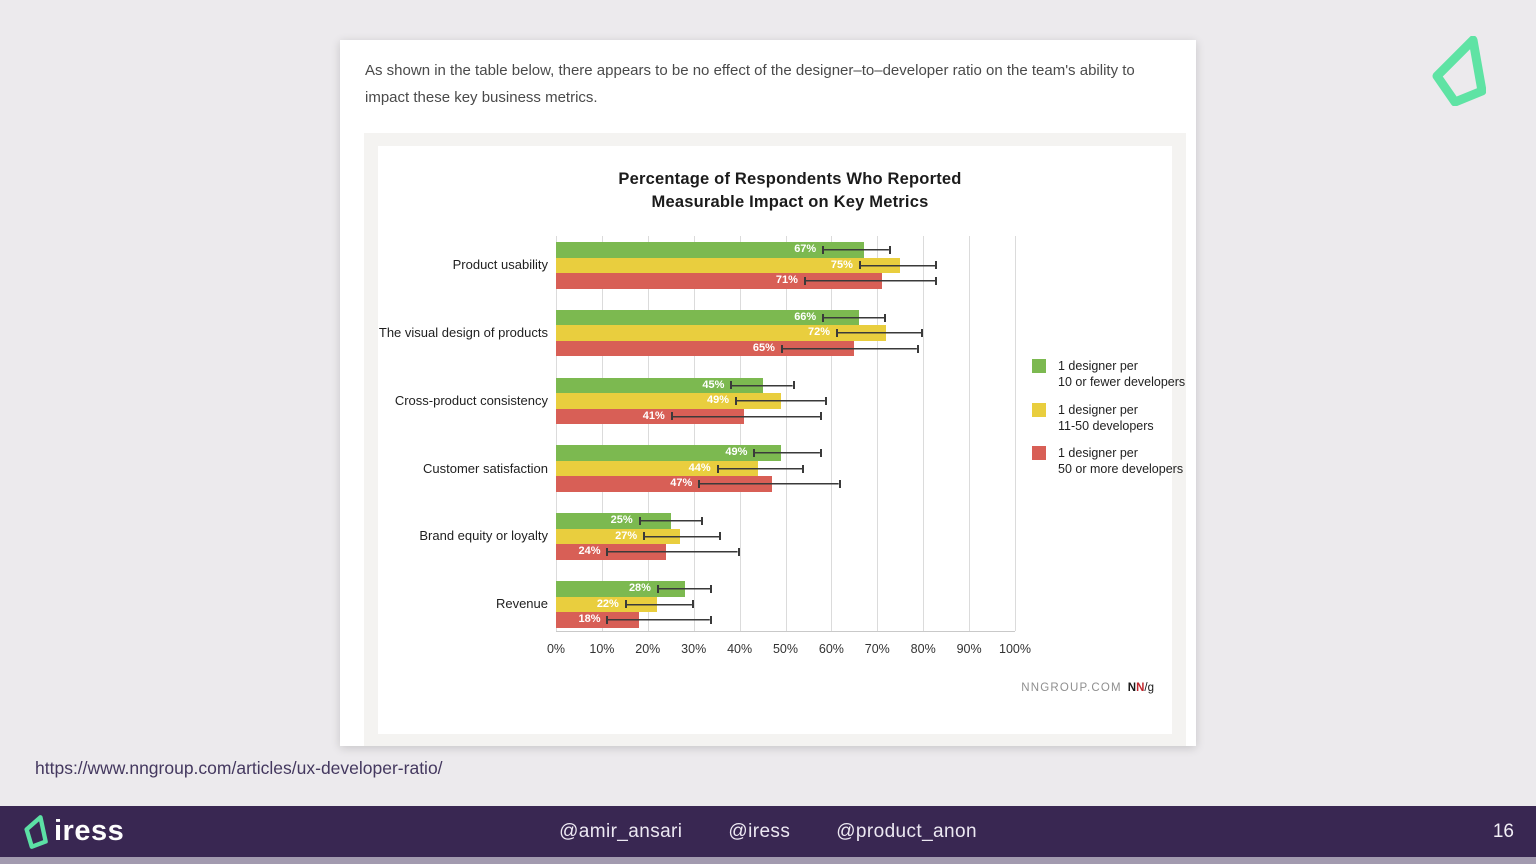 Image resolution: width=1536 pixels, height=864 pixels. Describe the element at coordinates (463, 333) in the screenshot. I see `category-label: The visual design of products` at that location.